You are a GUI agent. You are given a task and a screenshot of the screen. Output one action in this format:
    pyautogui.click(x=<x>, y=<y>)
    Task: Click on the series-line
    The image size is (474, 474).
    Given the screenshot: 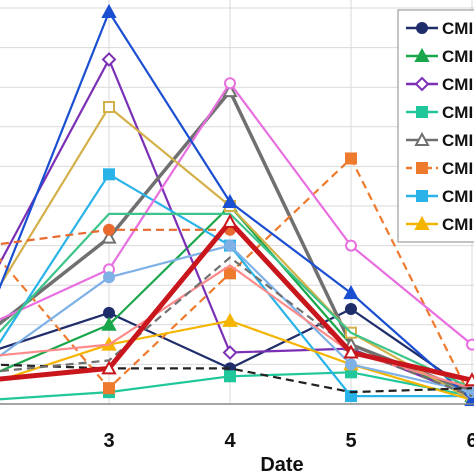 What is the action you would take?
    pyautogui.click(x=236, y=378)
    